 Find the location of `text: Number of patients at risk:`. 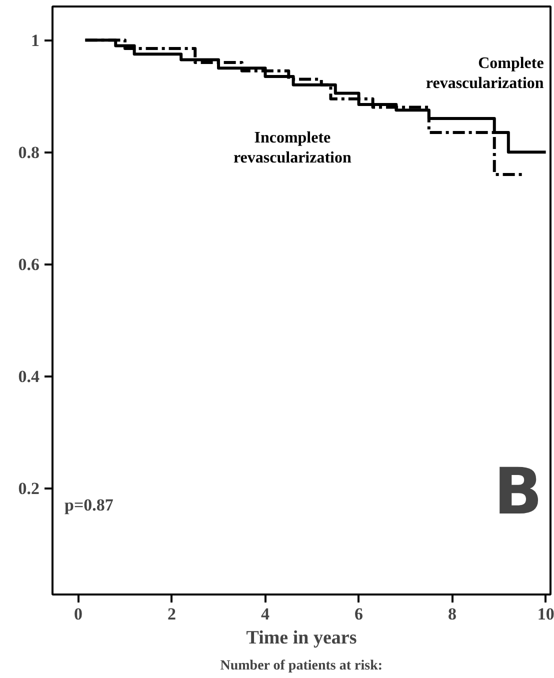

text: Number of patients at risk: is located at coordinates (301, 666).